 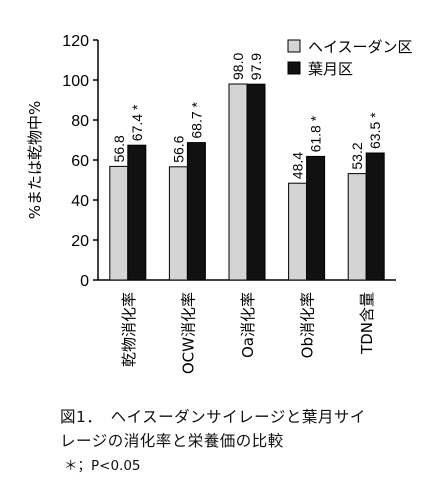 What do you see at coordinates (196, 119) in the screenshot?
I see `data-label: 68.7 *` at bounding box center [196, 119].